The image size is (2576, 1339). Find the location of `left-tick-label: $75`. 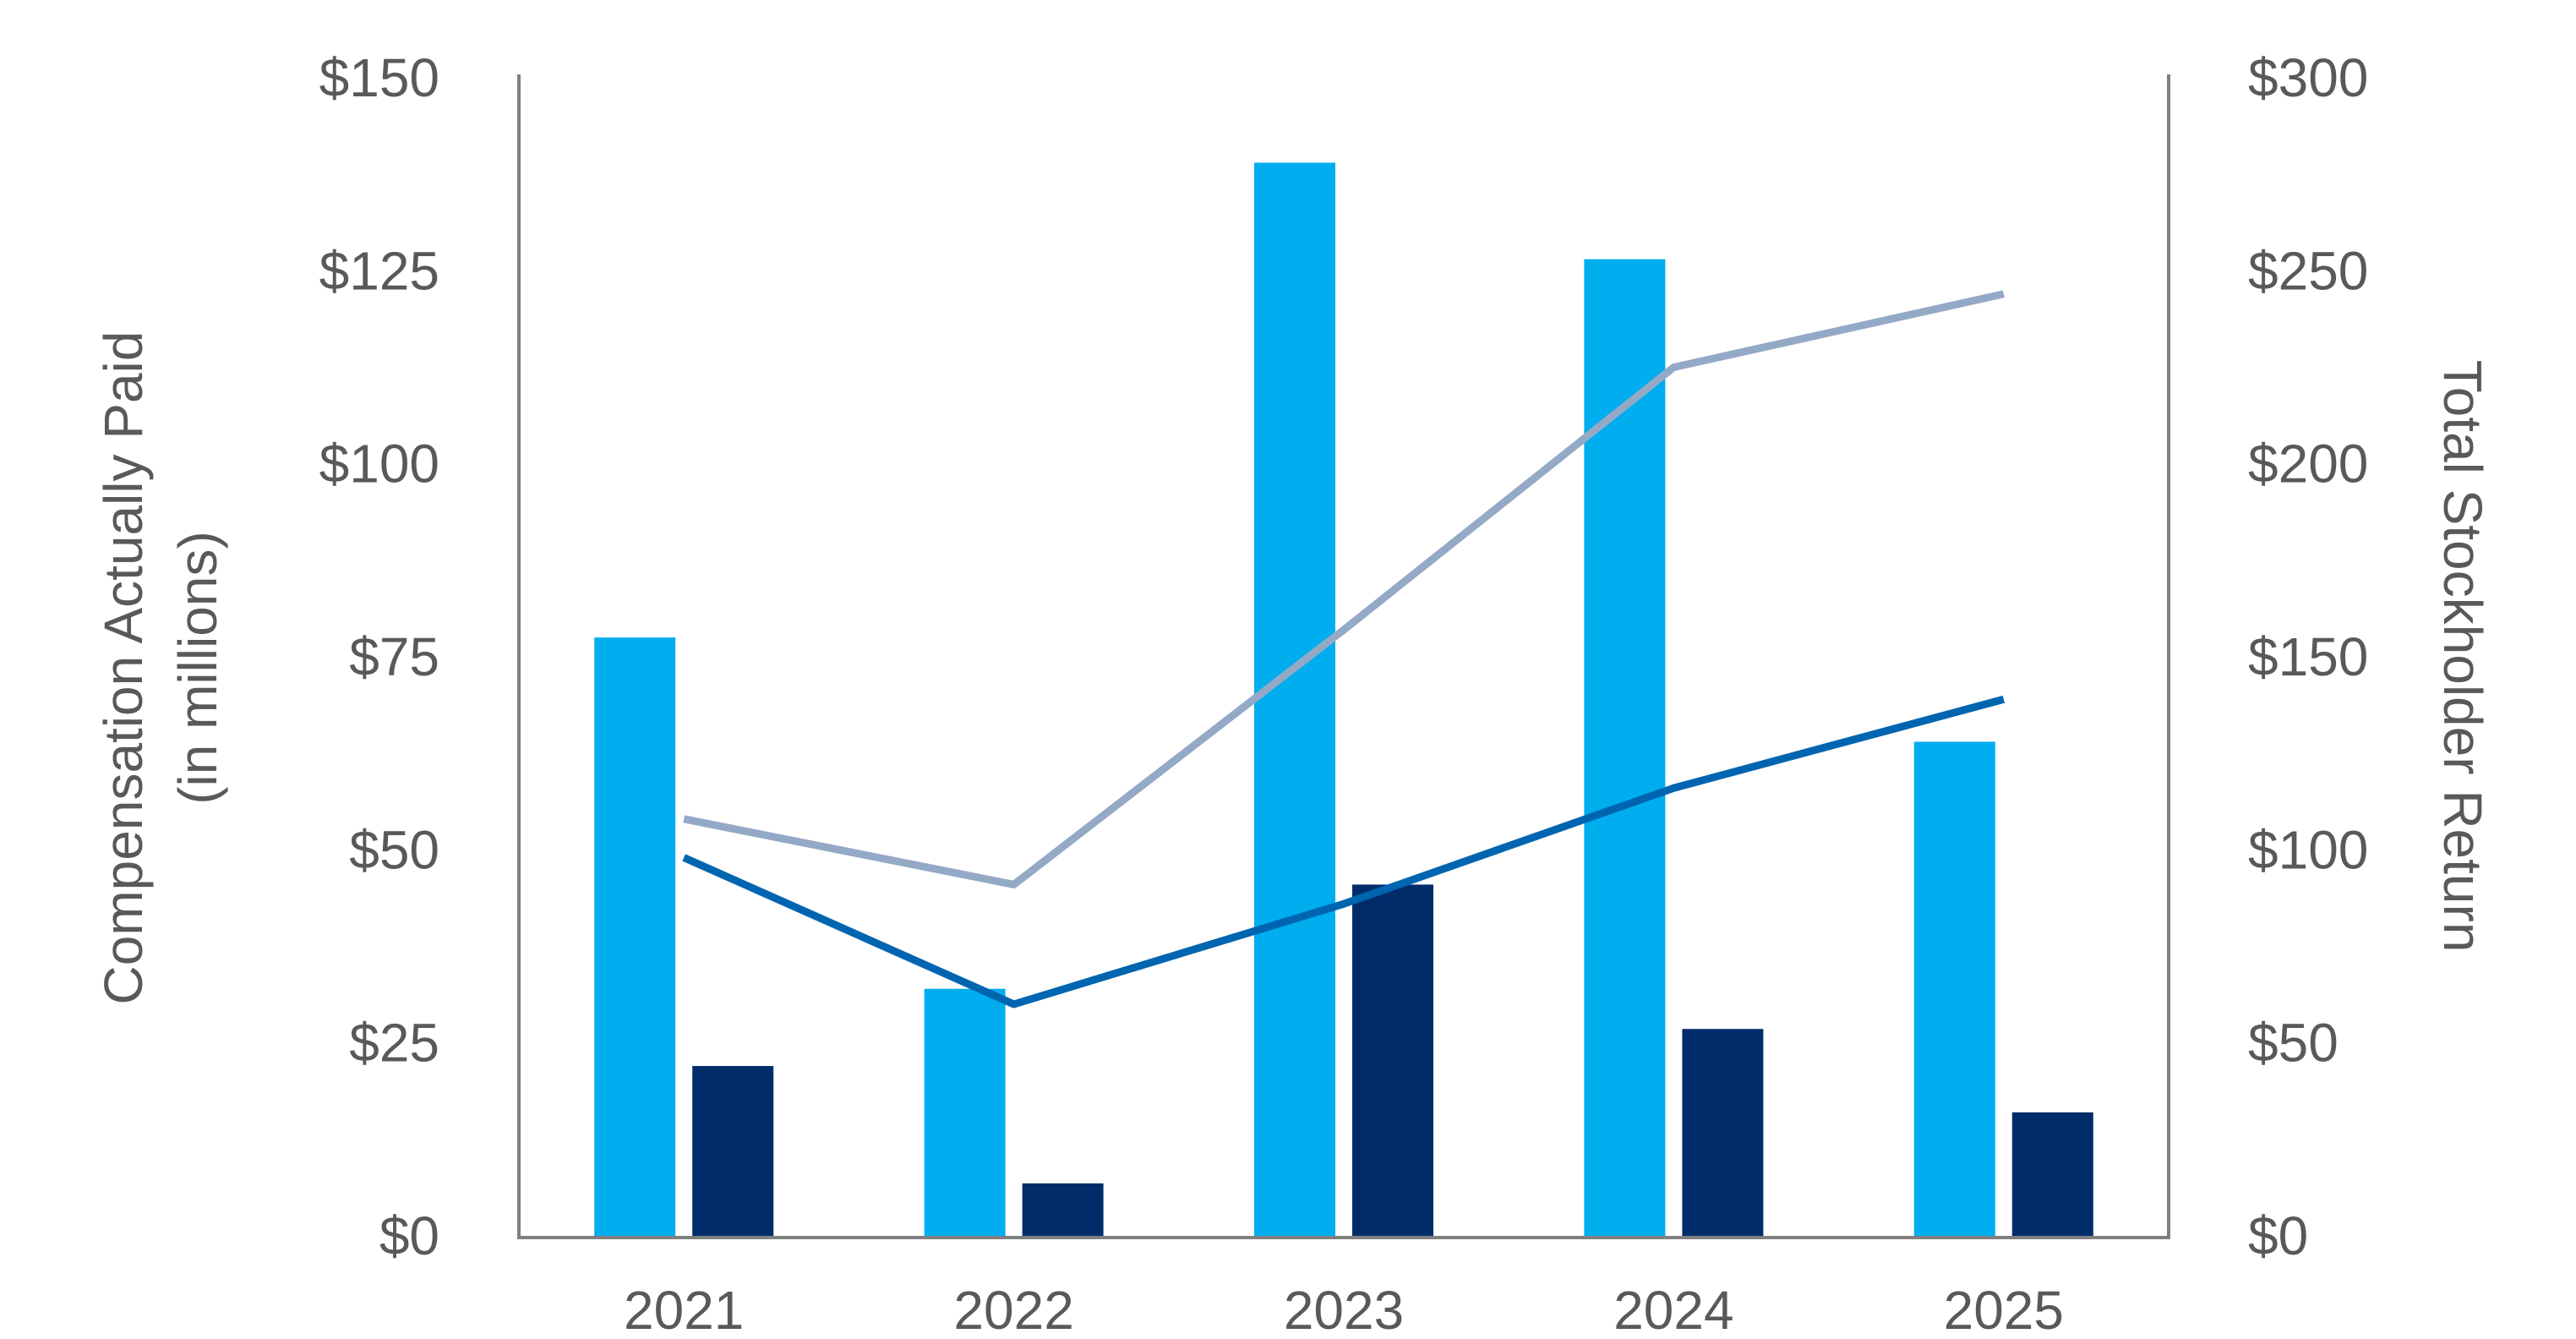

left-tick-label: $75 is located at coordinates (394, 657).